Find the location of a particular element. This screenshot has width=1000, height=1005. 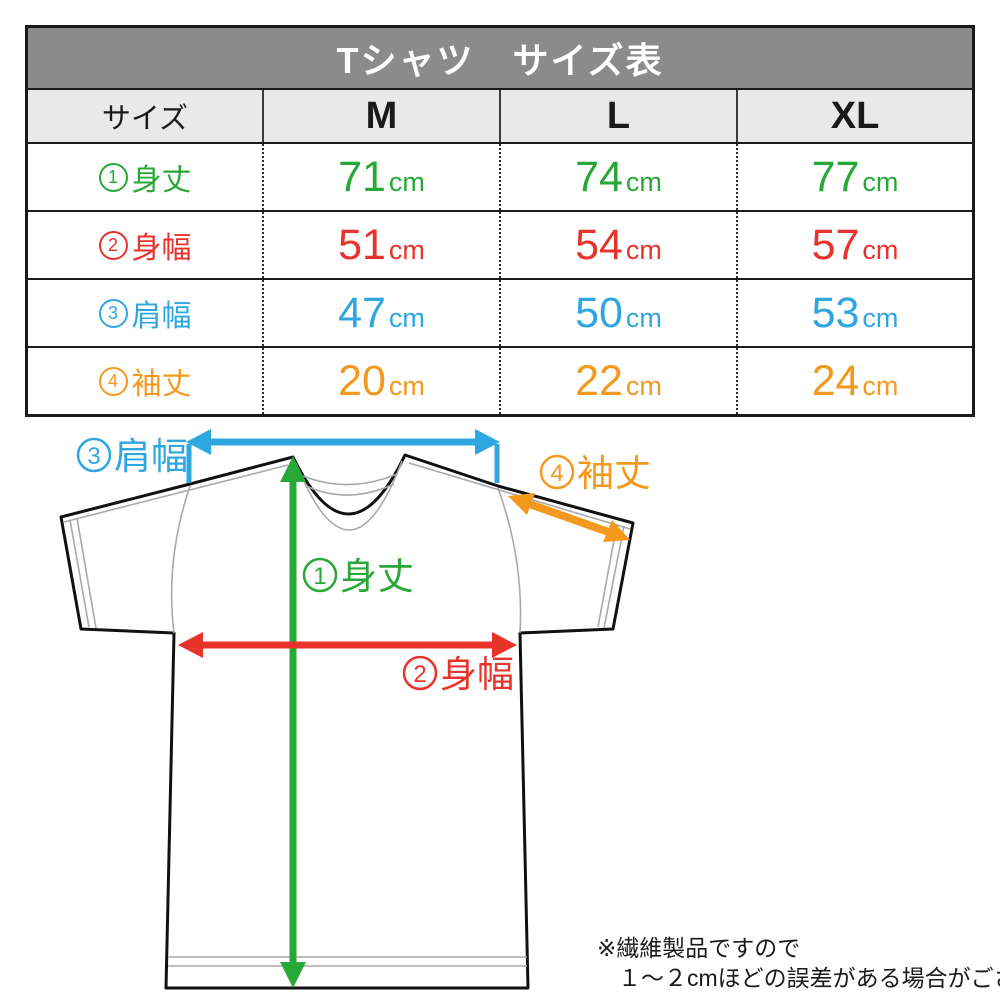

label-body-length: 1 身丈 is located at coordinates (358, 576).